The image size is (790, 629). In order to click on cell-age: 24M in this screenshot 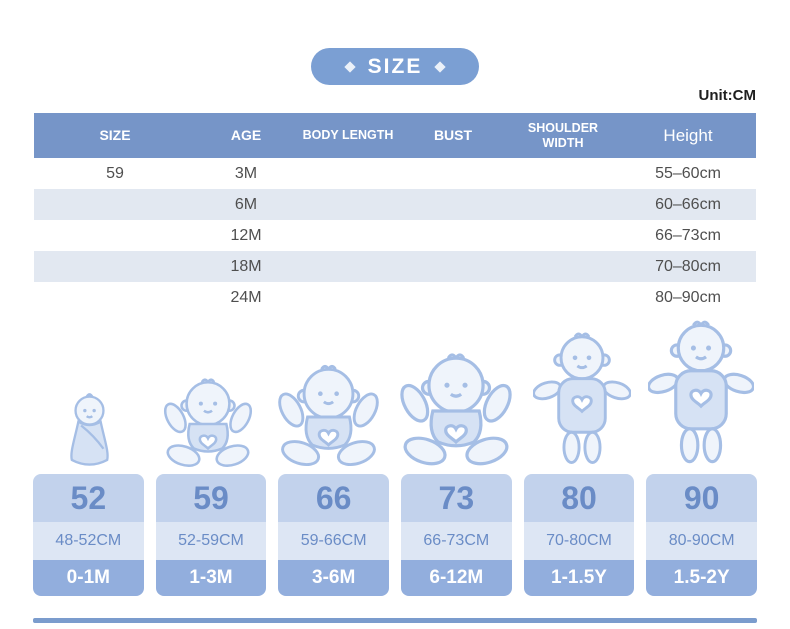, I will do `click(246, 297)`.